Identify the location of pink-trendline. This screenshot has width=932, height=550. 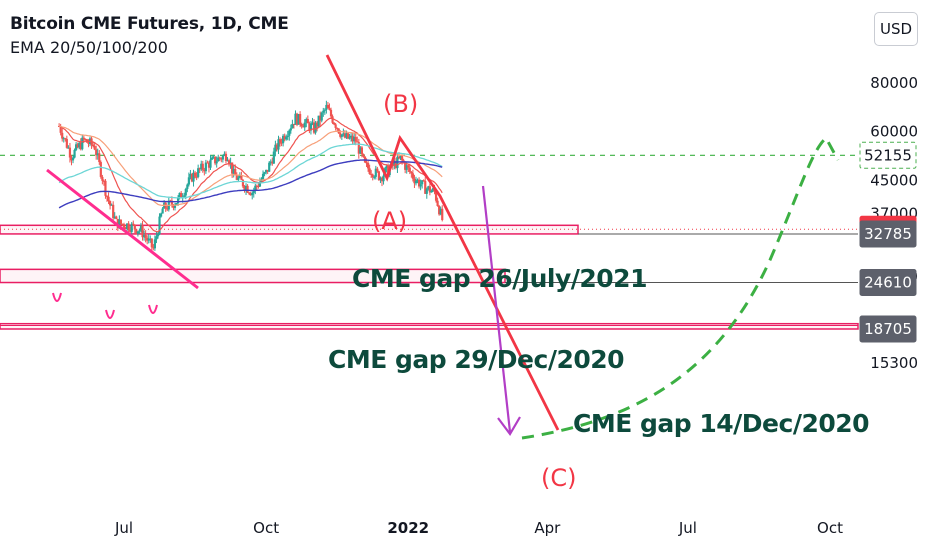
(122, 229).